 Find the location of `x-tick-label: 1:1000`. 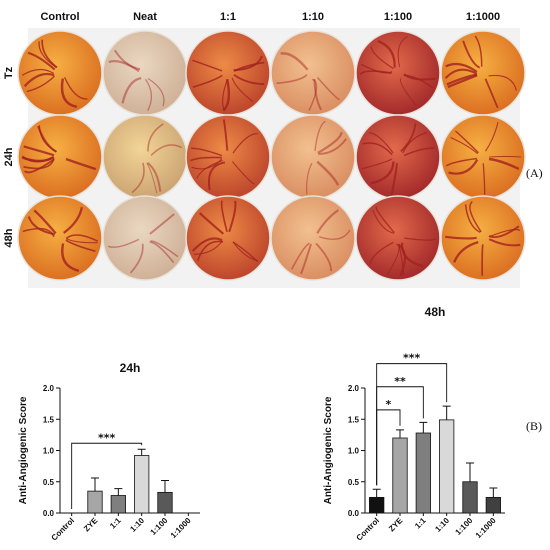

x-tick-label: 1:1000 is located at coordinates (181, 528).